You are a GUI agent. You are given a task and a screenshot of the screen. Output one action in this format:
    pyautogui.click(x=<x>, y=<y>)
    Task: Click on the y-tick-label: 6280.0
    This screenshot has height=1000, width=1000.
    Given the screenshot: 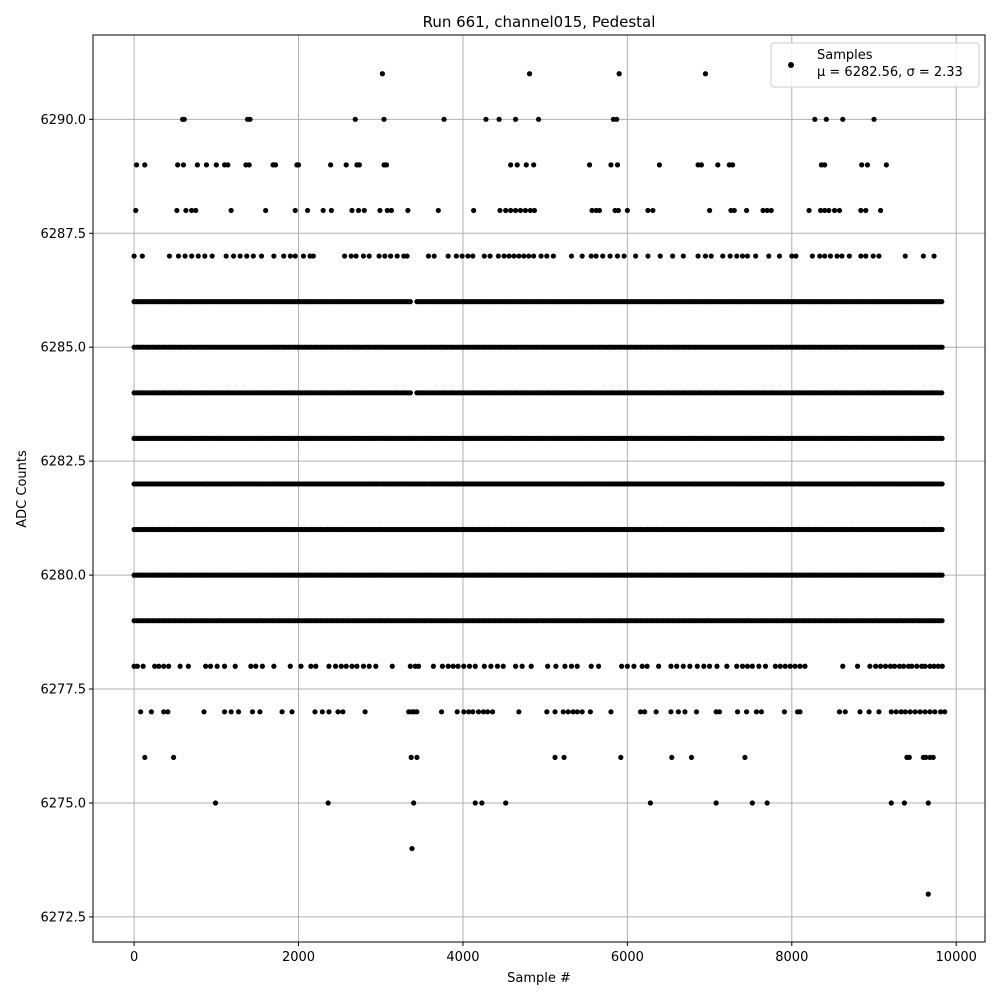 What is the action you would take?
    pyautogui.click(x=64, y=576)
    